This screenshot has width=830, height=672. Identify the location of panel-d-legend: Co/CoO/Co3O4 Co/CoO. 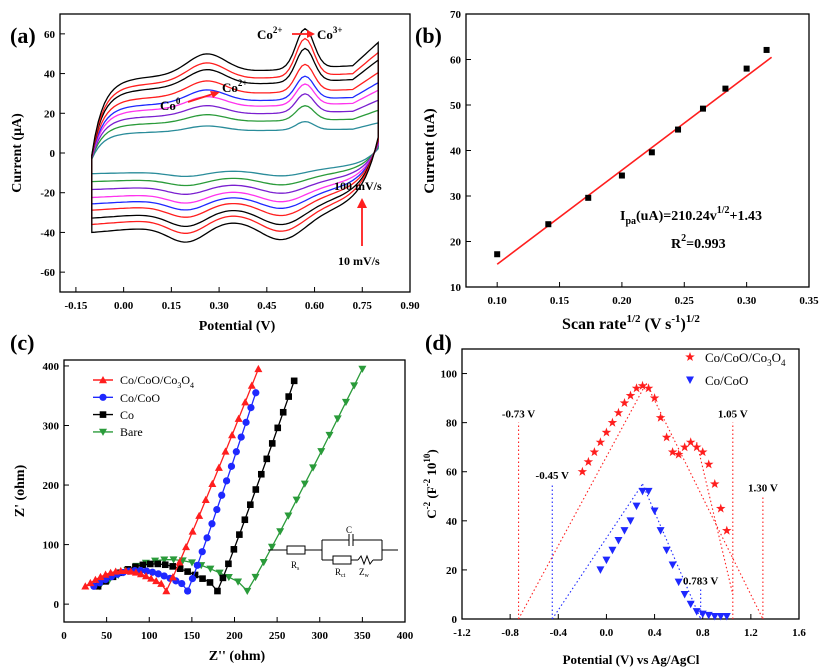
(735, 369).